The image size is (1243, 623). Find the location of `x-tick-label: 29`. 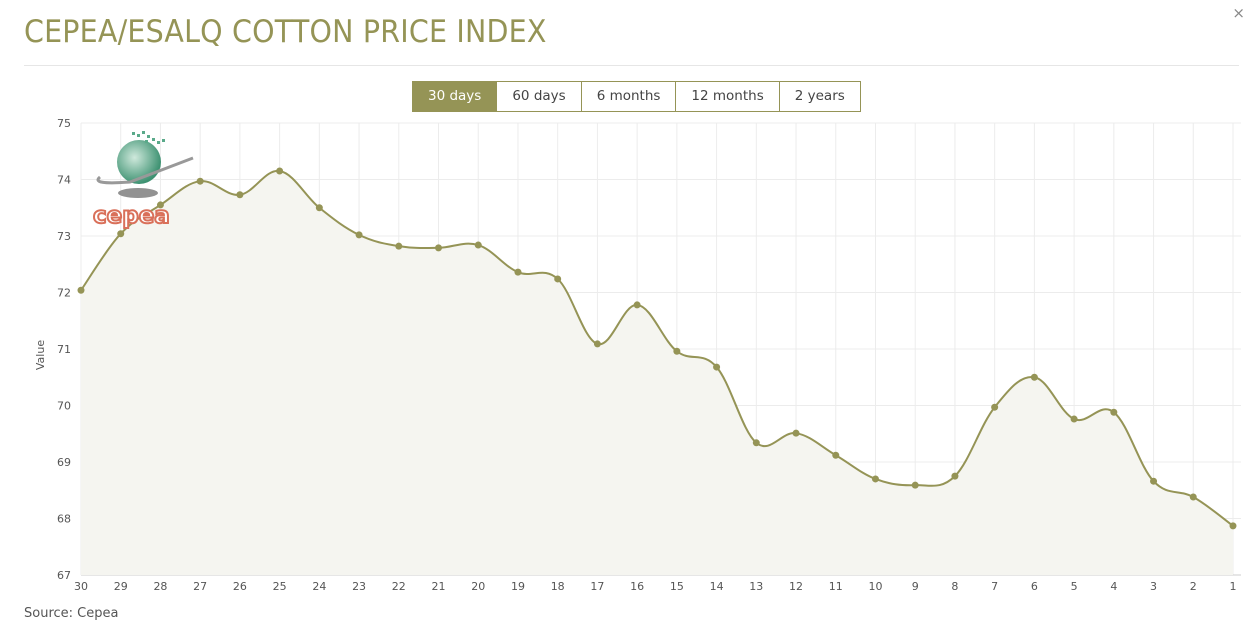

x-tick-label: 29 is located at coordinates (121, 586).